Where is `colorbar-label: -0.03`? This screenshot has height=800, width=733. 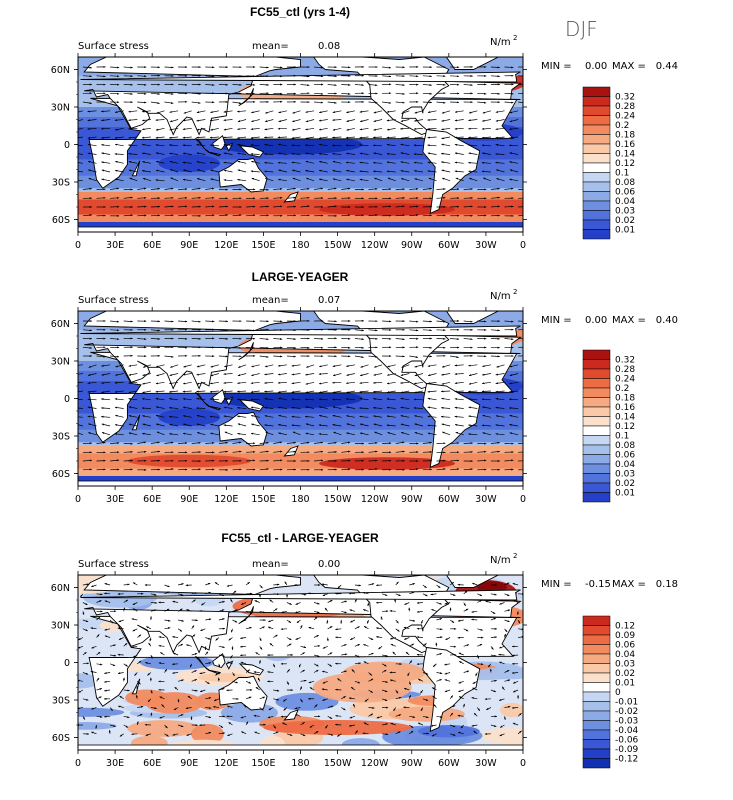 colorbar-label: -0.03 is located at coordinates (626, 722).